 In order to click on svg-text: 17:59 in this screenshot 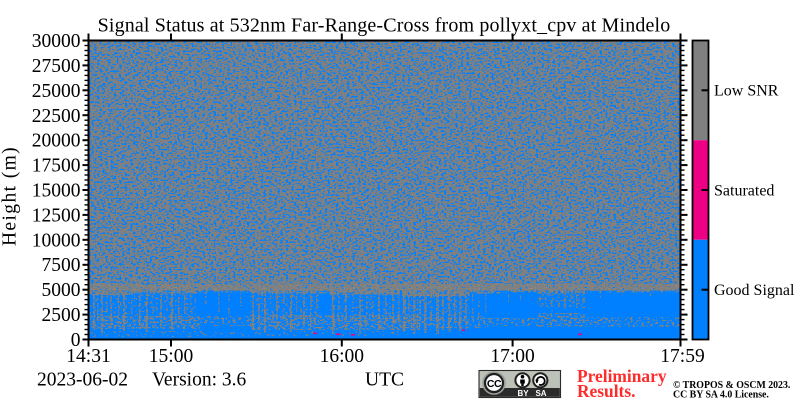, I will do `click(682, 356)`.